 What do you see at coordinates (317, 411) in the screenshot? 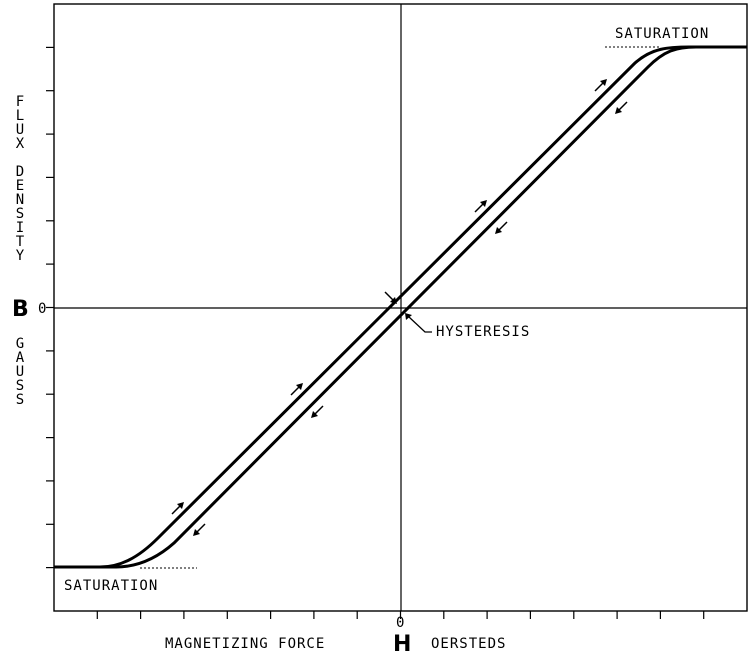
I see `arrow-down-left-mid-lower` at bounding box center [317, 411].